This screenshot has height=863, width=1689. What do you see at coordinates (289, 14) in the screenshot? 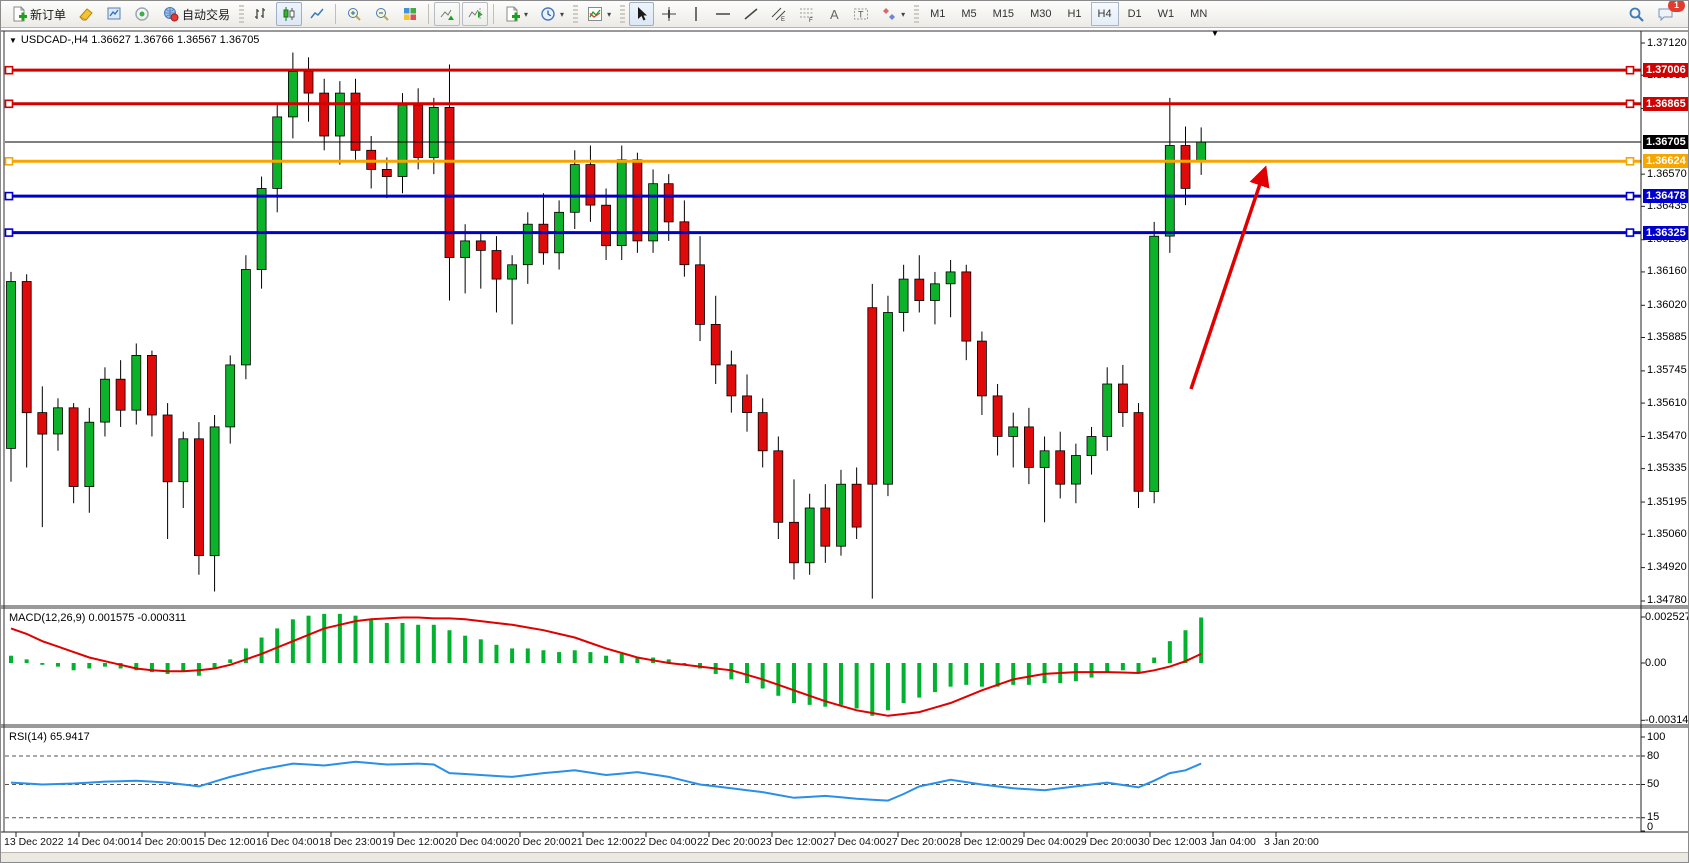
I see `candlestick-mode-button` at bounding box center [289, 14].